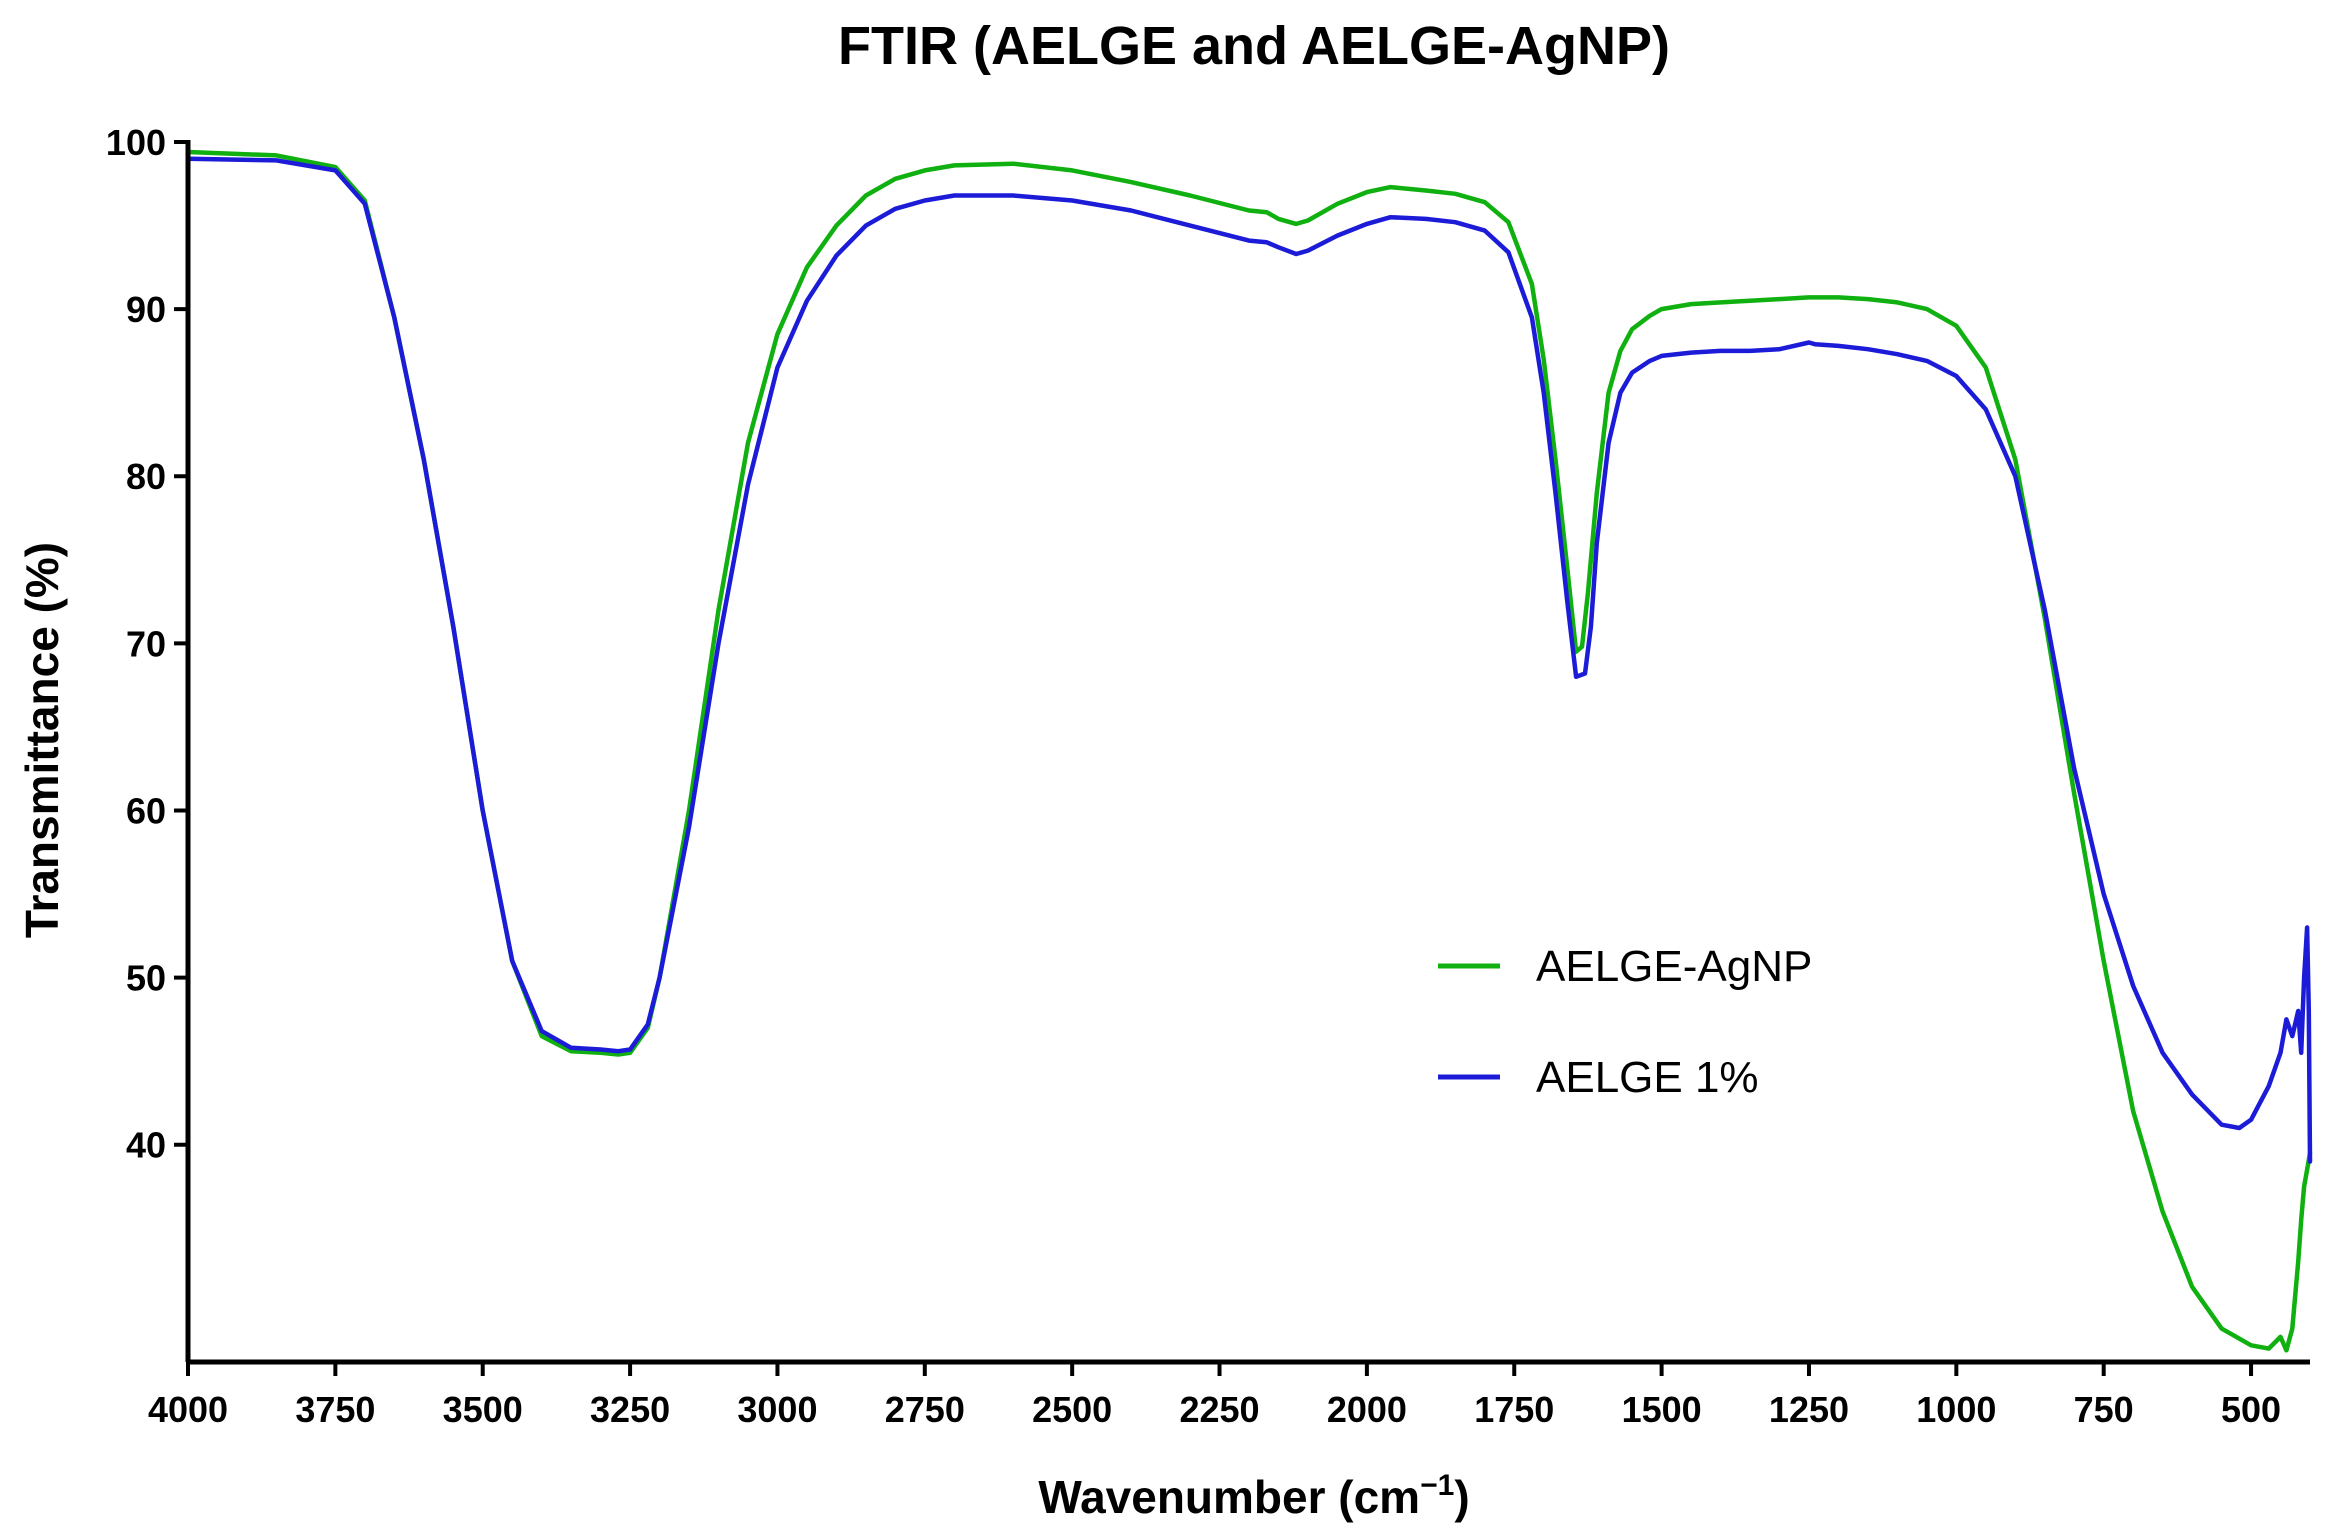 The width and height of the screenshot is (2328, 1533). What do you see at coordinates (1647, 1077) in the screenshot?
I see `legend-label: AELGE 1%` at bounding box center [1647, 1077].